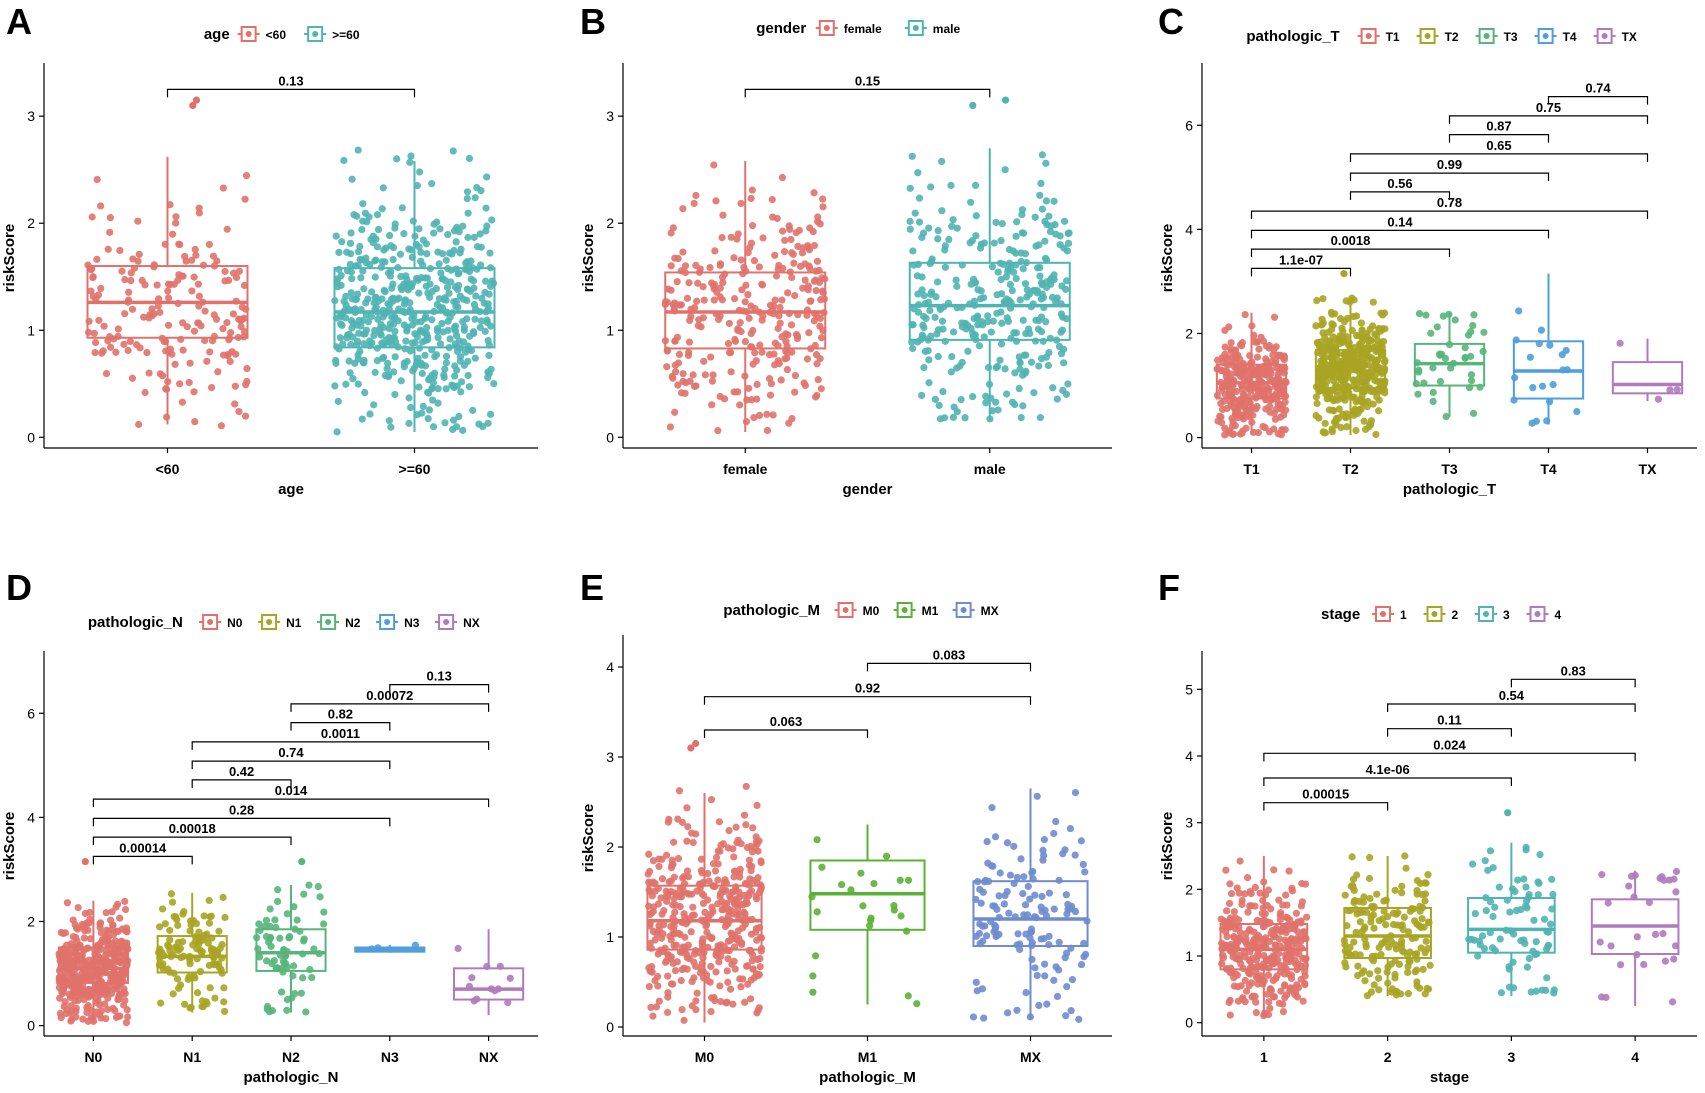 The image size is (1705, 1093). What do you see at coordinates (1189, 756) in the screenshot?
I see `y-tick-label: 4` at bounding box center [1189, 756].